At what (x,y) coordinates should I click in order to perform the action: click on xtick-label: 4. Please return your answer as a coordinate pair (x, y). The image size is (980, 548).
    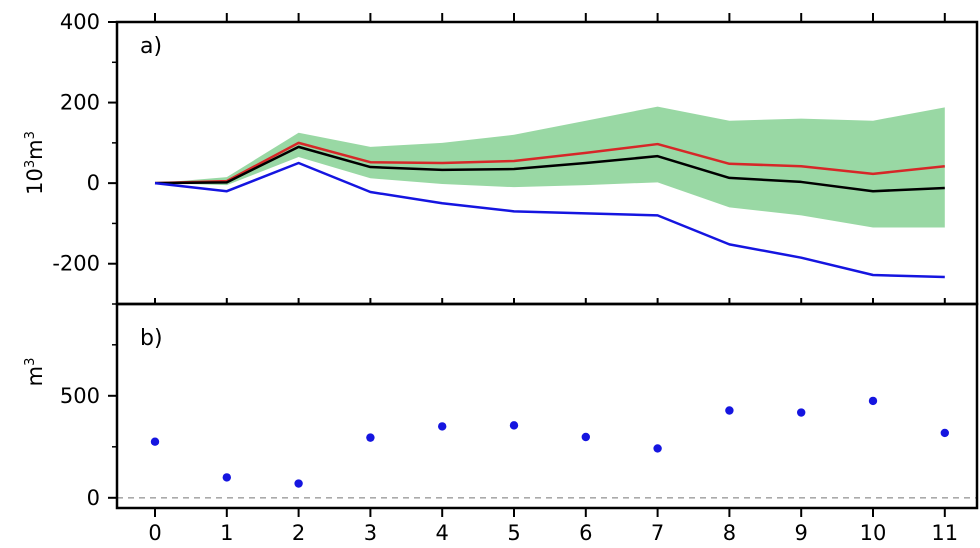
    Looking at the image, I should click on (442, 533).